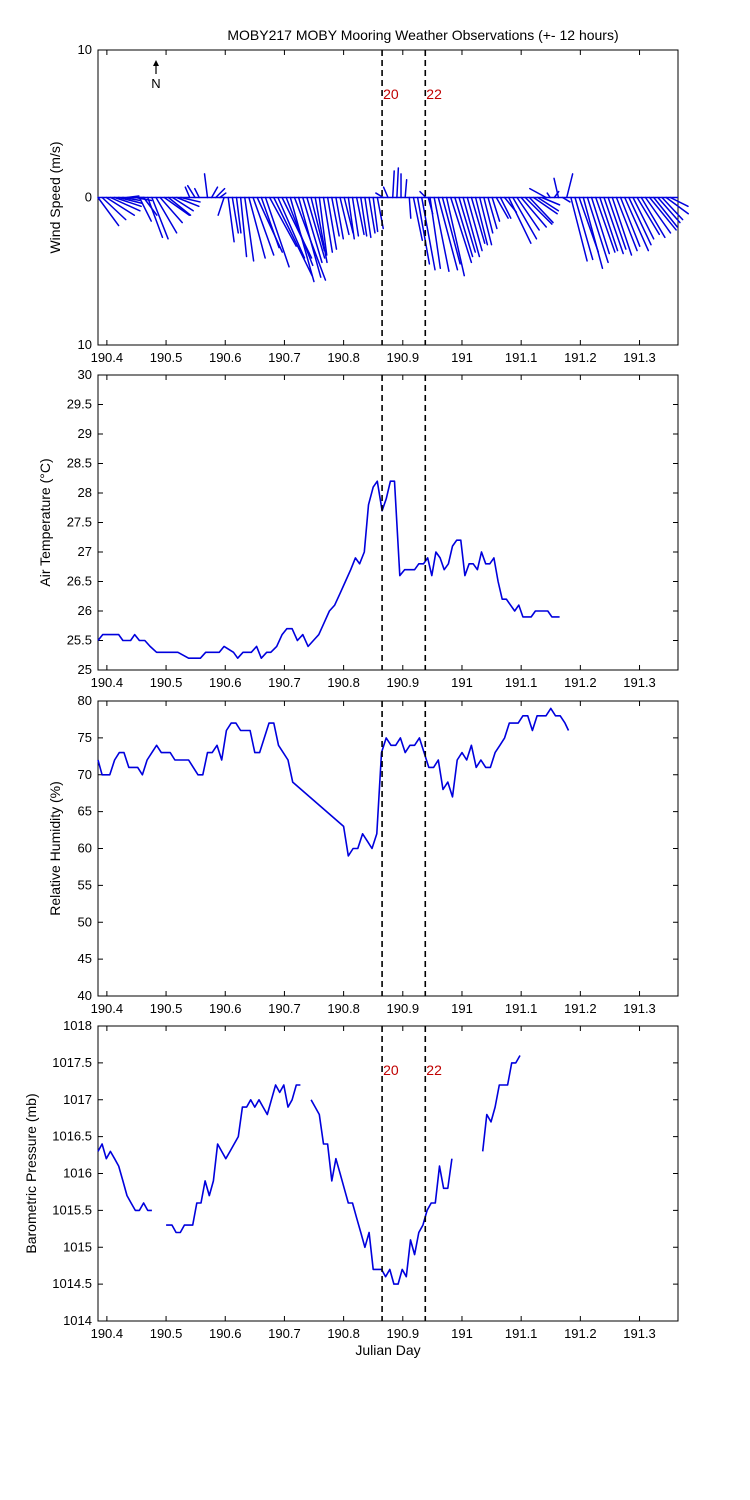 This screenshot has width=750, height=1500. What do you see at coordinates (72, 1062) in the screenshot?
I see `y-tick-label: 1017.5` at bounding box center [72, 1062].